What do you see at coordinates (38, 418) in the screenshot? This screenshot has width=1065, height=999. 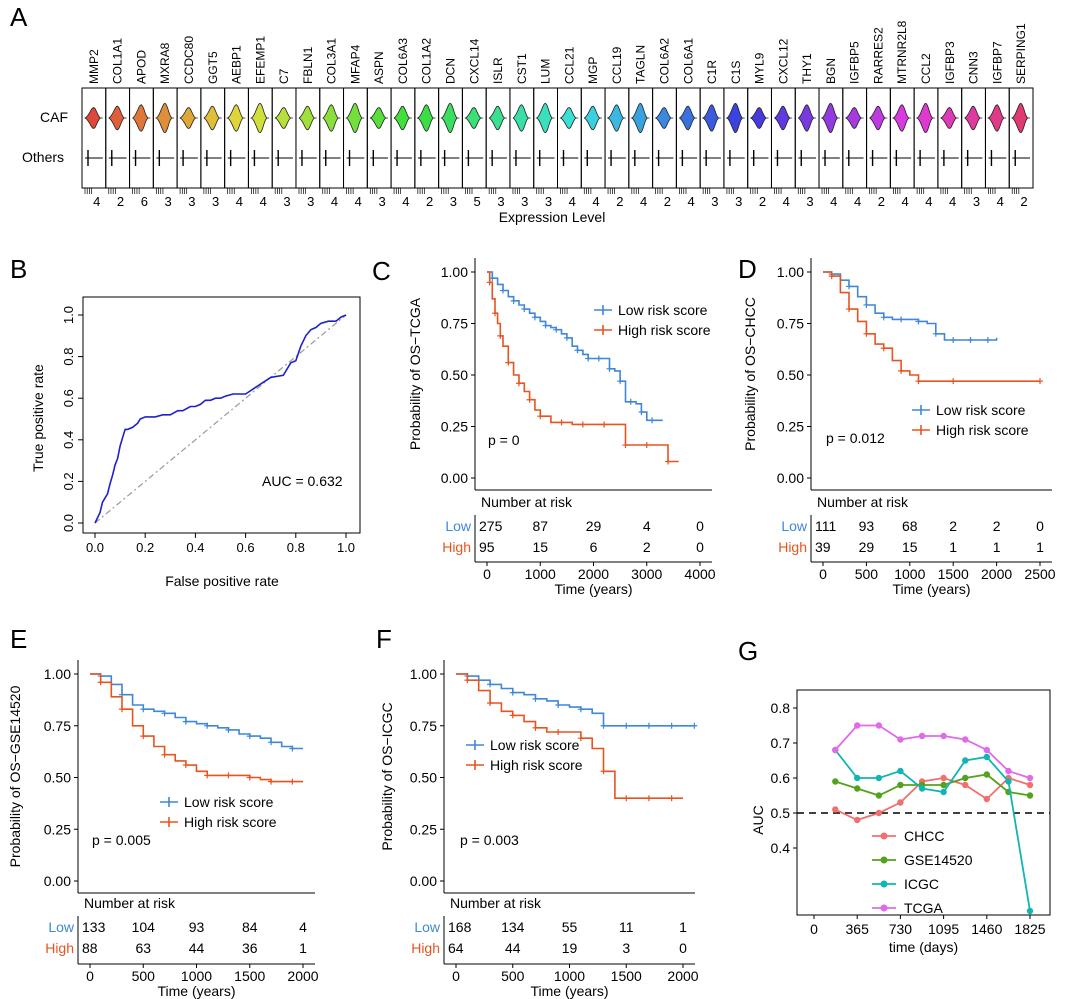 I see `roc-ylabel: True positive rate` at bounding box center [38, 418].